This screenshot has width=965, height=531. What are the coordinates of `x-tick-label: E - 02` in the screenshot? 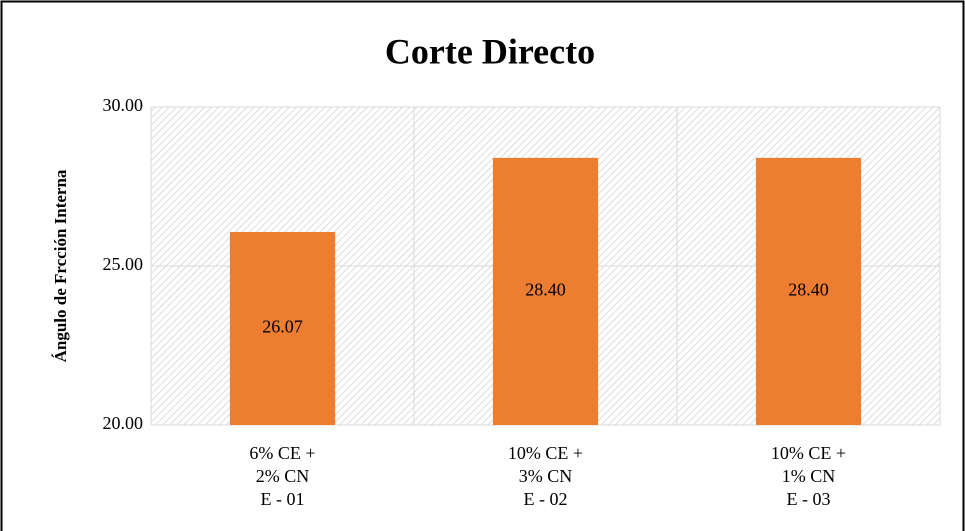 It's located at (546, 499).